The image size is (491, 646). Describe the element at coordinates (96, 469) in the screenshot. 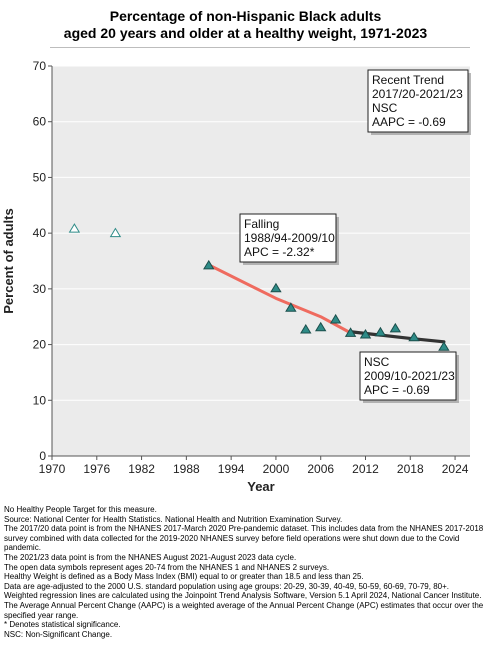

I see `x-tick-label: 1976` at that location.